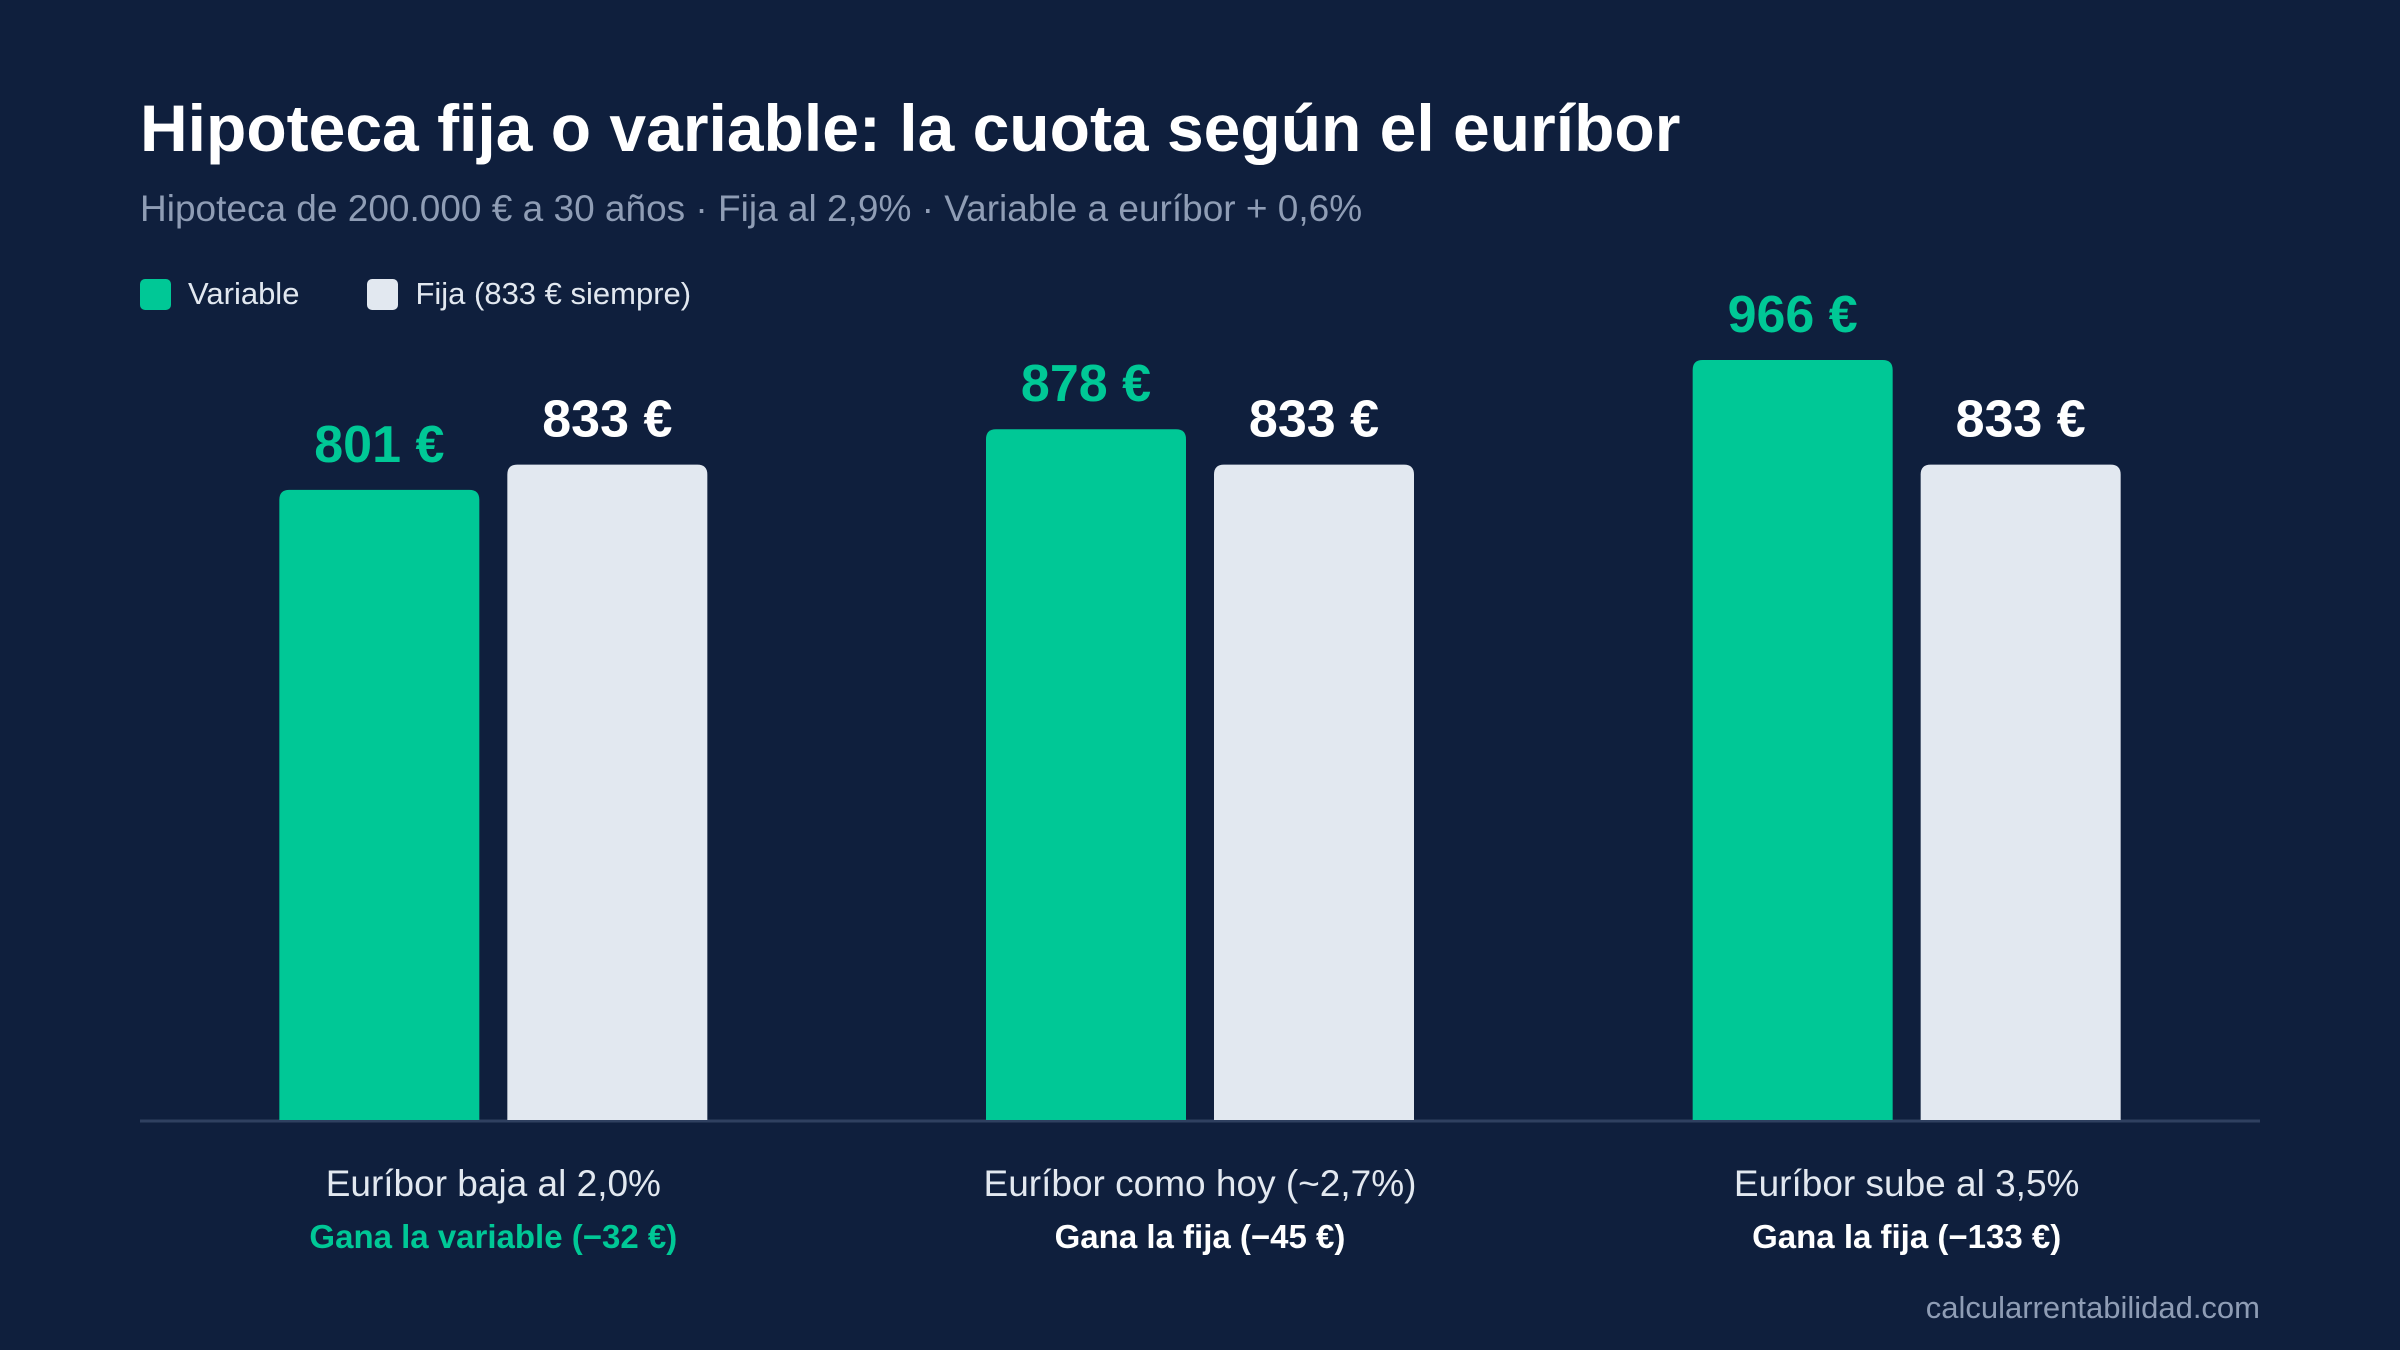 This screenshot has width=2400, height=1350. I want to click on legend-item-variable: Variable, so click(219, 294).